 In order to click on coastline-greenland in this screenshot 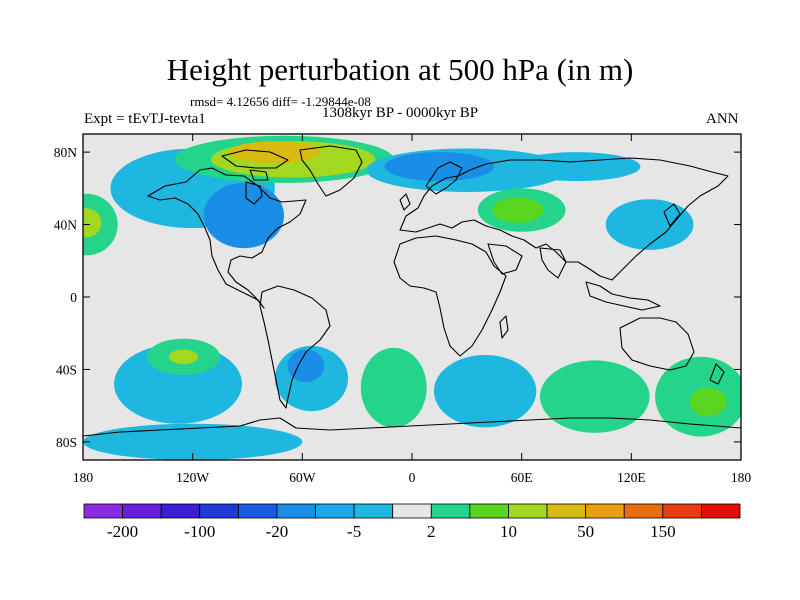, I will do `click(331, 171)`.